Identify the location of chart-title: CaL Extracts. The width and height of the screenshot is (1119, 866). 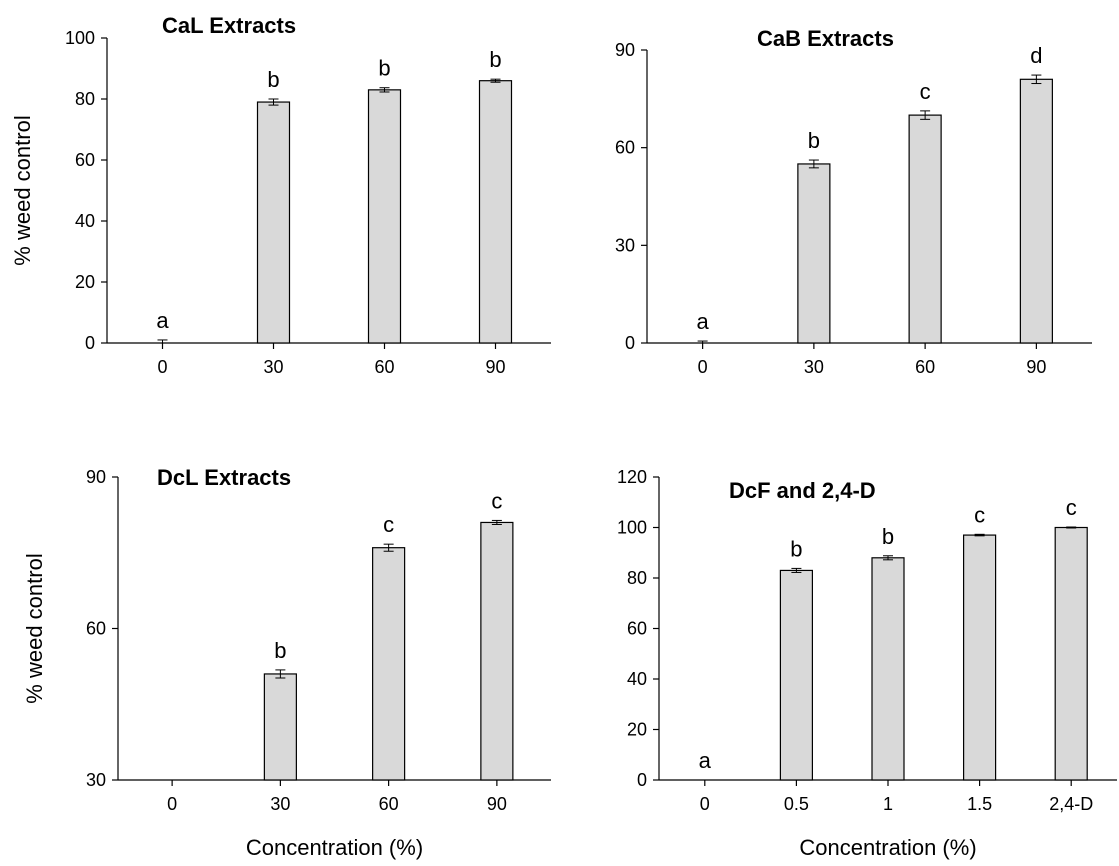
(229, 25).